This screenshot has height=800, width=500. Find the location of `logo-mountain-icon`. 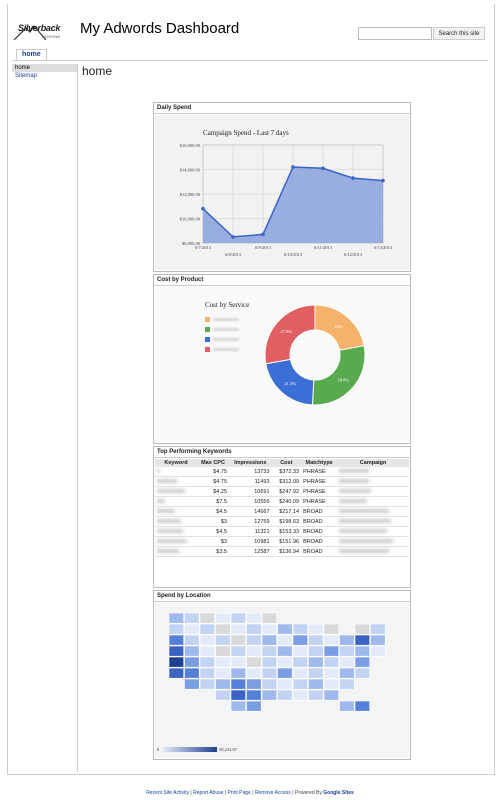

logo-mountain-icon is located at coordinates (30, 33).